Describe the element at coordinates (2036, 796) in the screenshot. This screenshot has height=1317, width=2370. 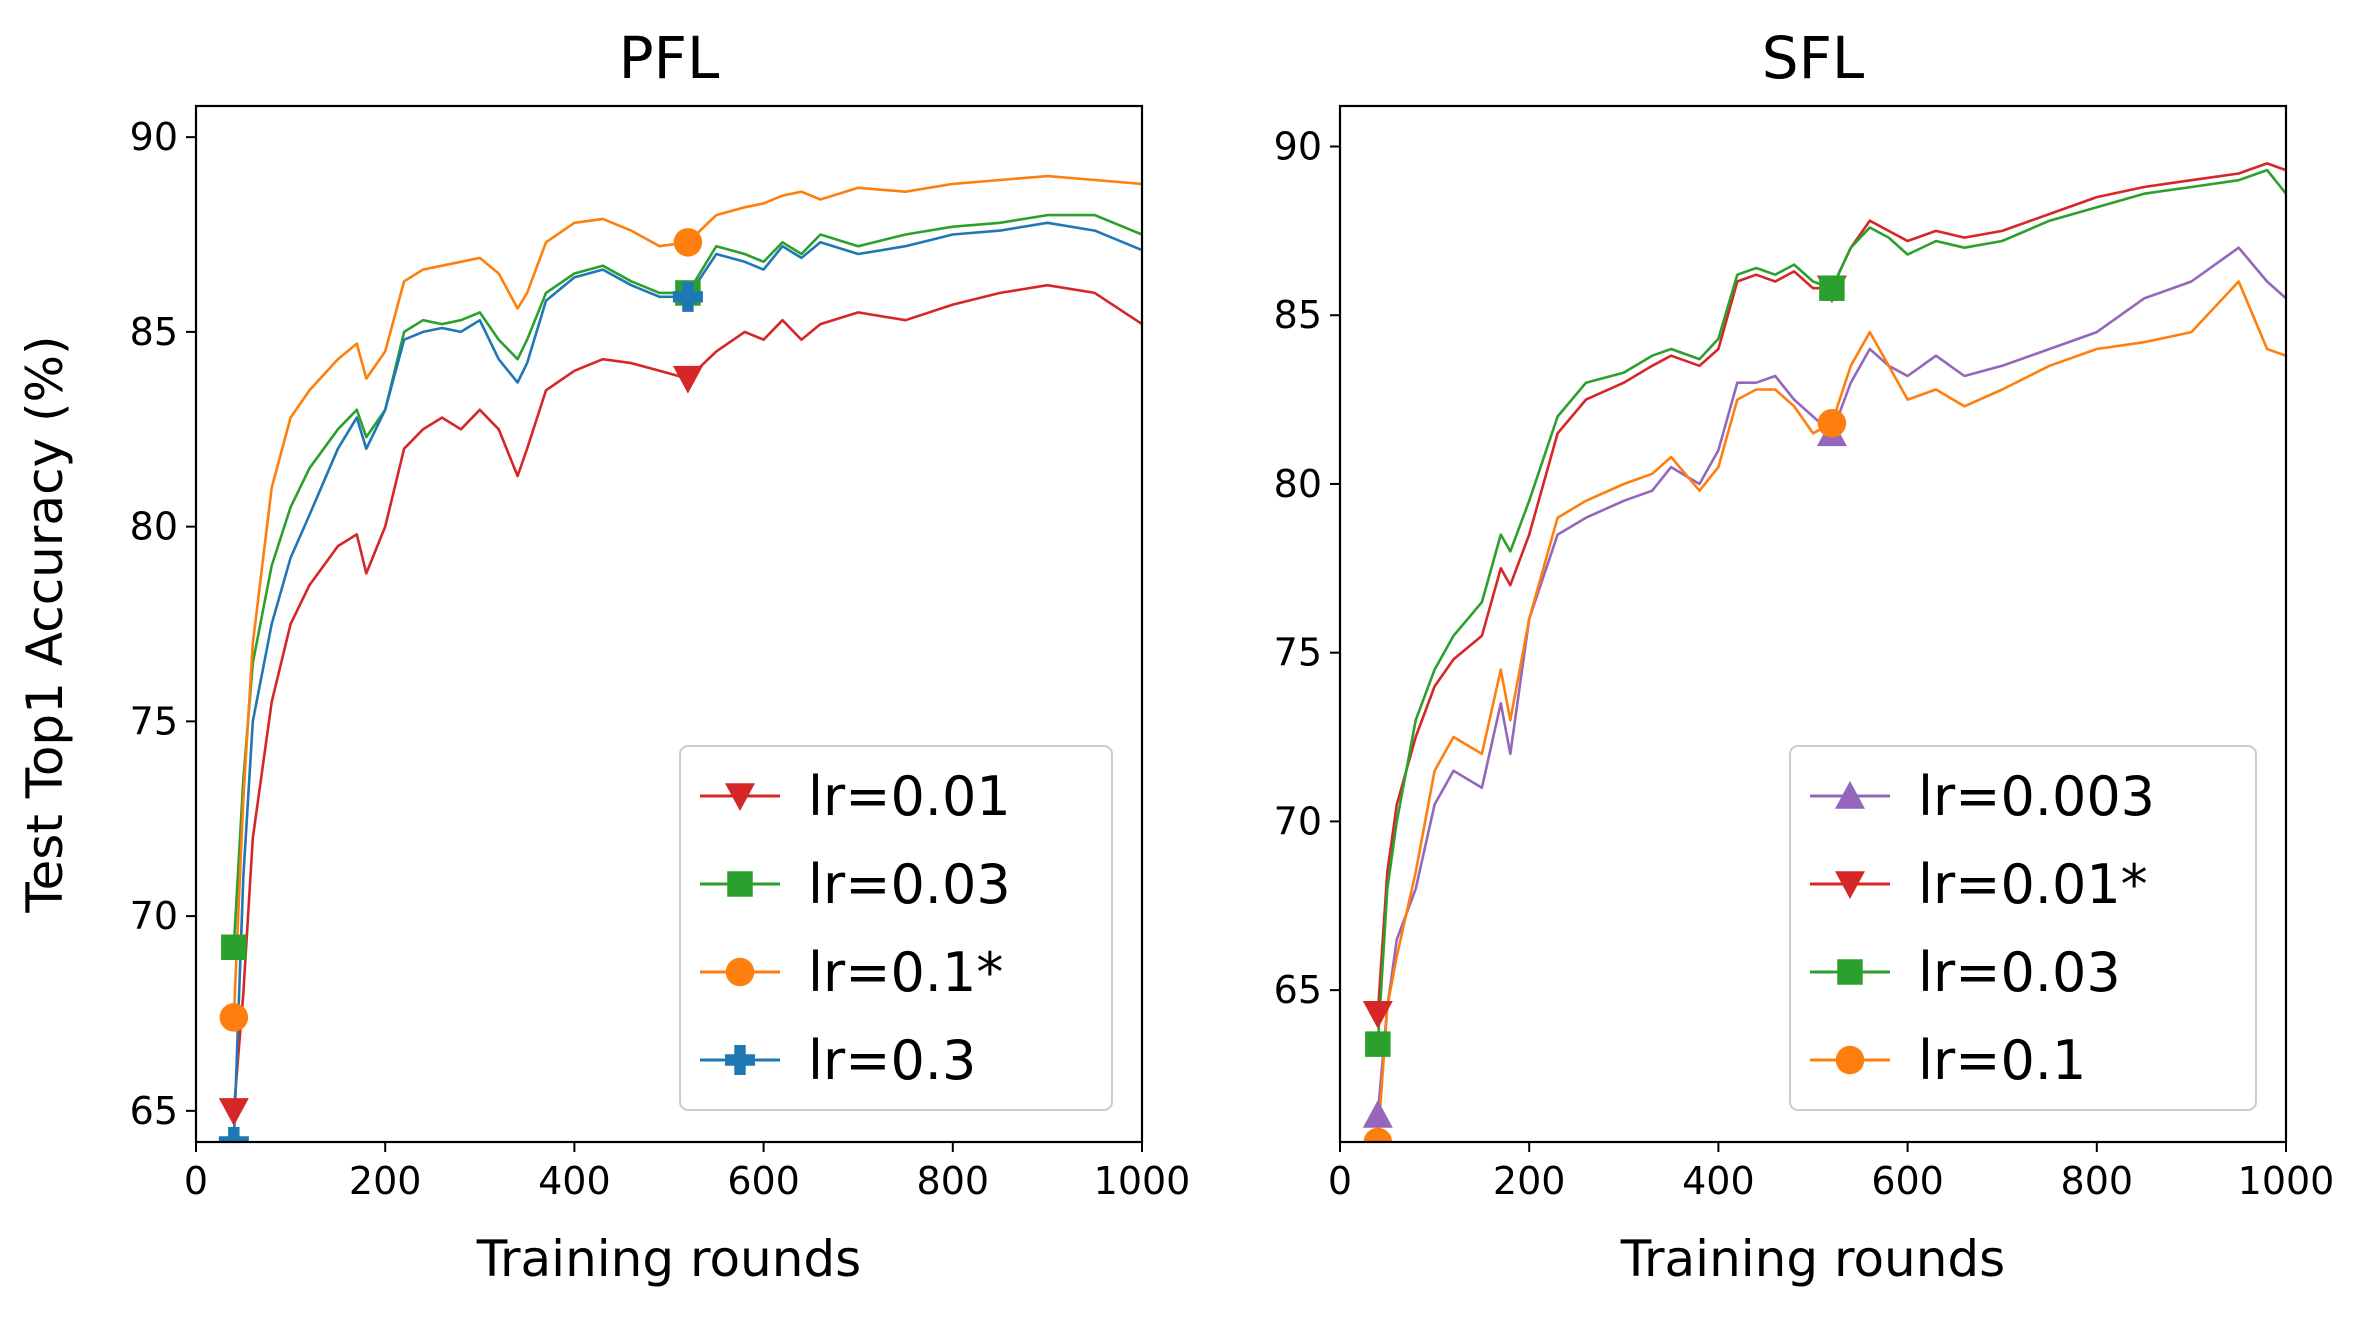
I see `legend-label: lr=0.003` at that location.